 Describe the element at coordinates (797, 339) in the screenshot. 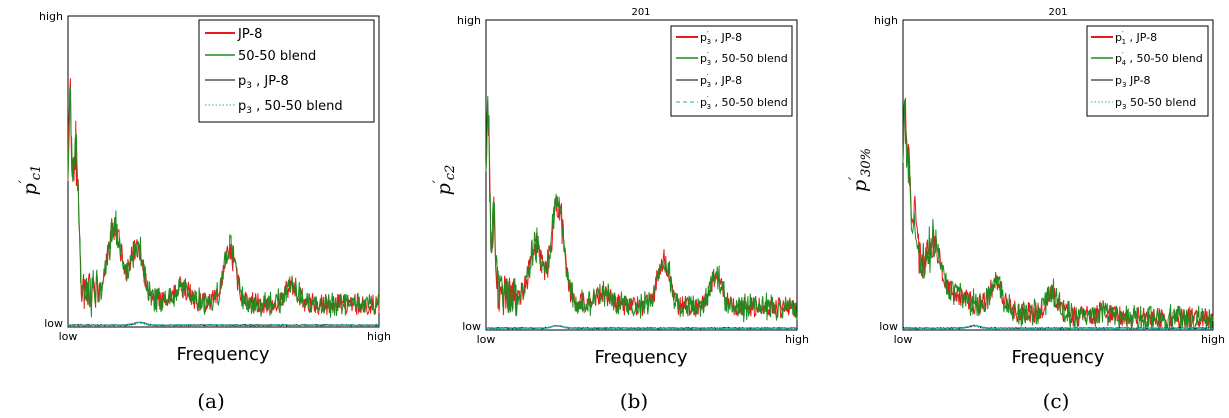

I see `panel-b-xtick-high: high` at that location.